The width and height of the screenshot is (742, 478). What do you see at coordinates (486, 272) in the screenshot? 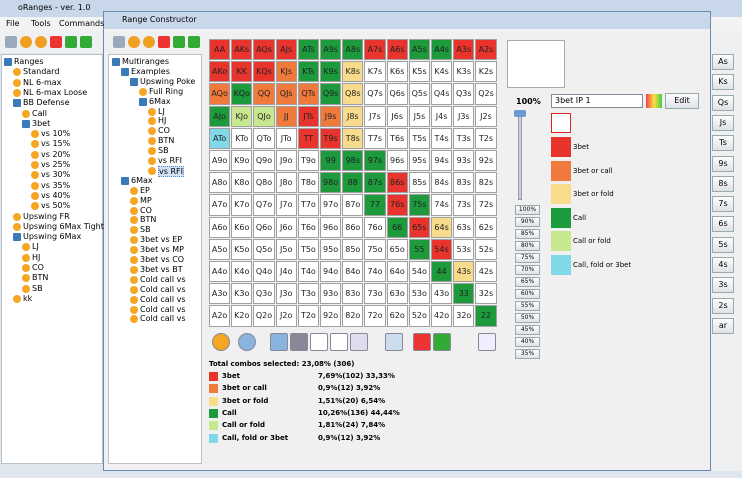
I see `hand-cell: 42s` at bounding box center [486, 272].